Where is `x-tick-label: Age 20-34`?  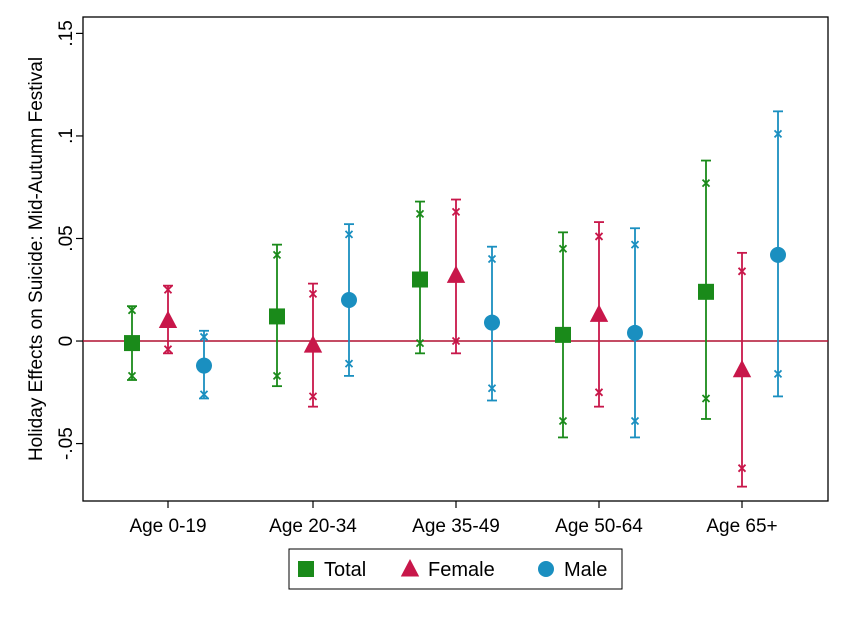 x-tick-label: Age 20-34 is located at coordinates (313, 526).